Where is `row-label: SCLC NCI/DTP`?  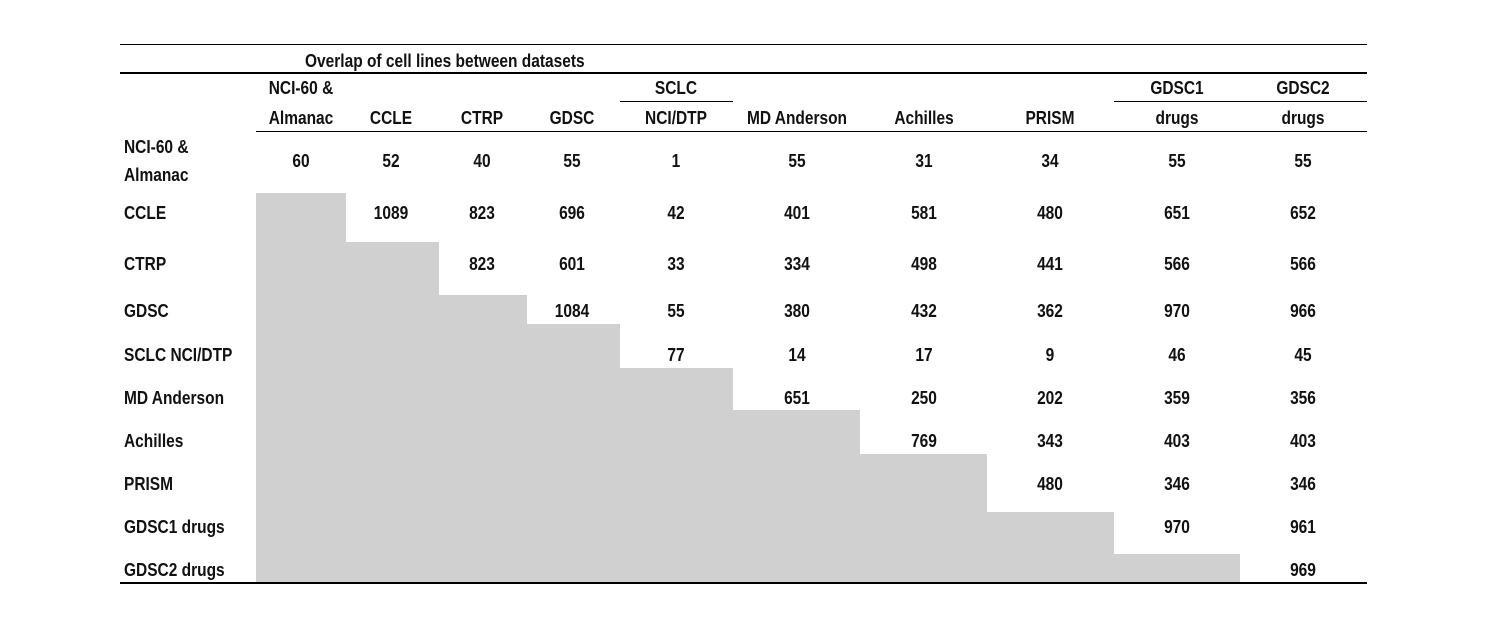
row-label: SCLC NCI/DTP is located at coordinates (178, 355).